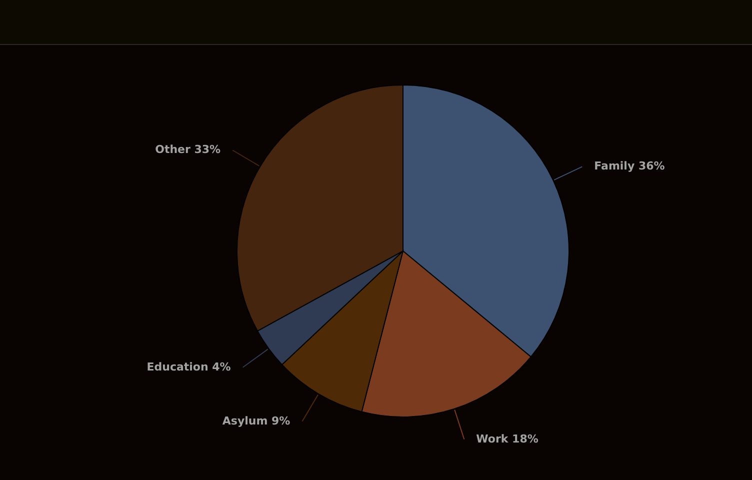 Image resolution: width=752 pixels, height=480 pixels. Describe the element at coordinates (188, 149) in the screenshot. I see `slice-label: Other 33%` at that location.